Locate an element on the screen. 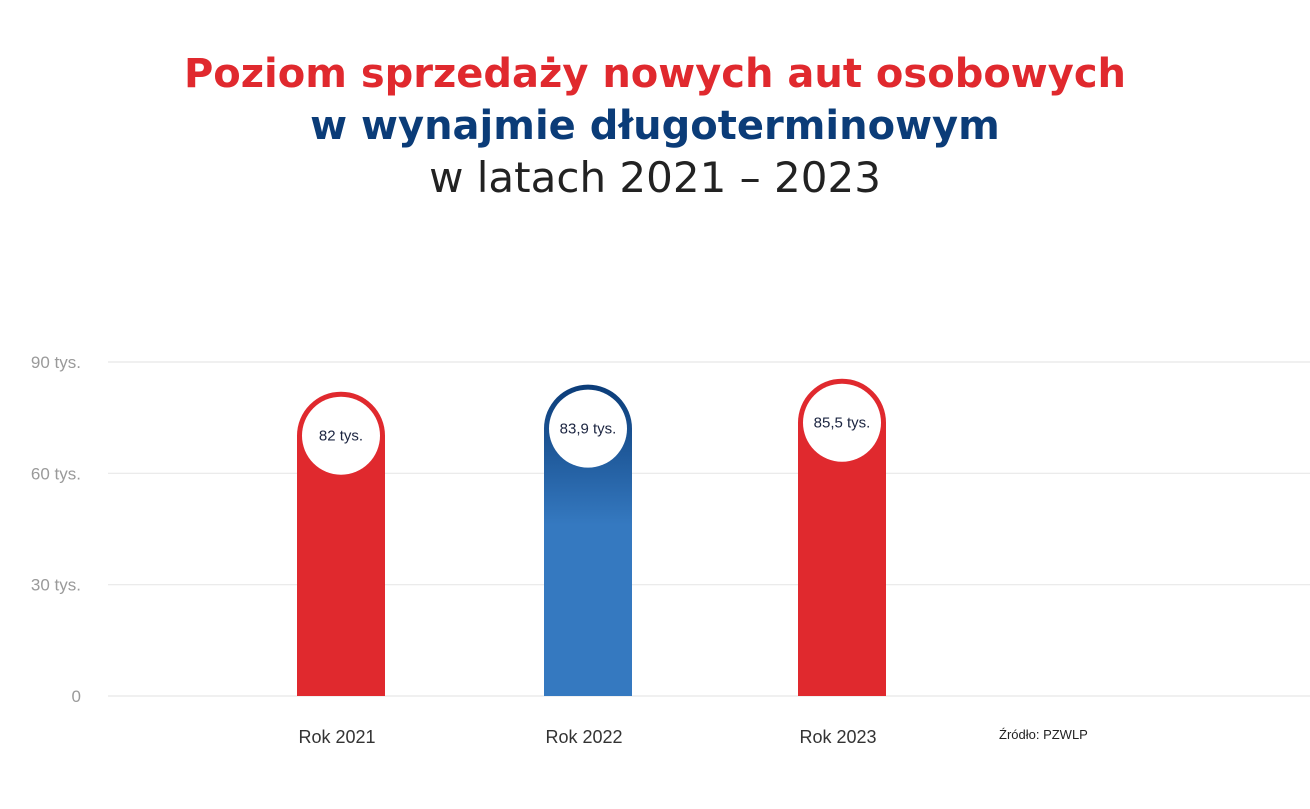  title-line-2: w wynajmie długoterminowym is located at coordinates (655, 126).